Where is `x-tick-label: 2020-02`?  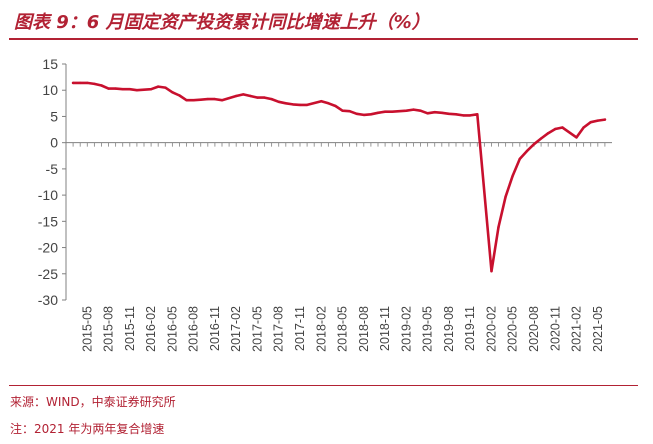 x-tick-label: 2020-02 is located at coordinates (491, 329).